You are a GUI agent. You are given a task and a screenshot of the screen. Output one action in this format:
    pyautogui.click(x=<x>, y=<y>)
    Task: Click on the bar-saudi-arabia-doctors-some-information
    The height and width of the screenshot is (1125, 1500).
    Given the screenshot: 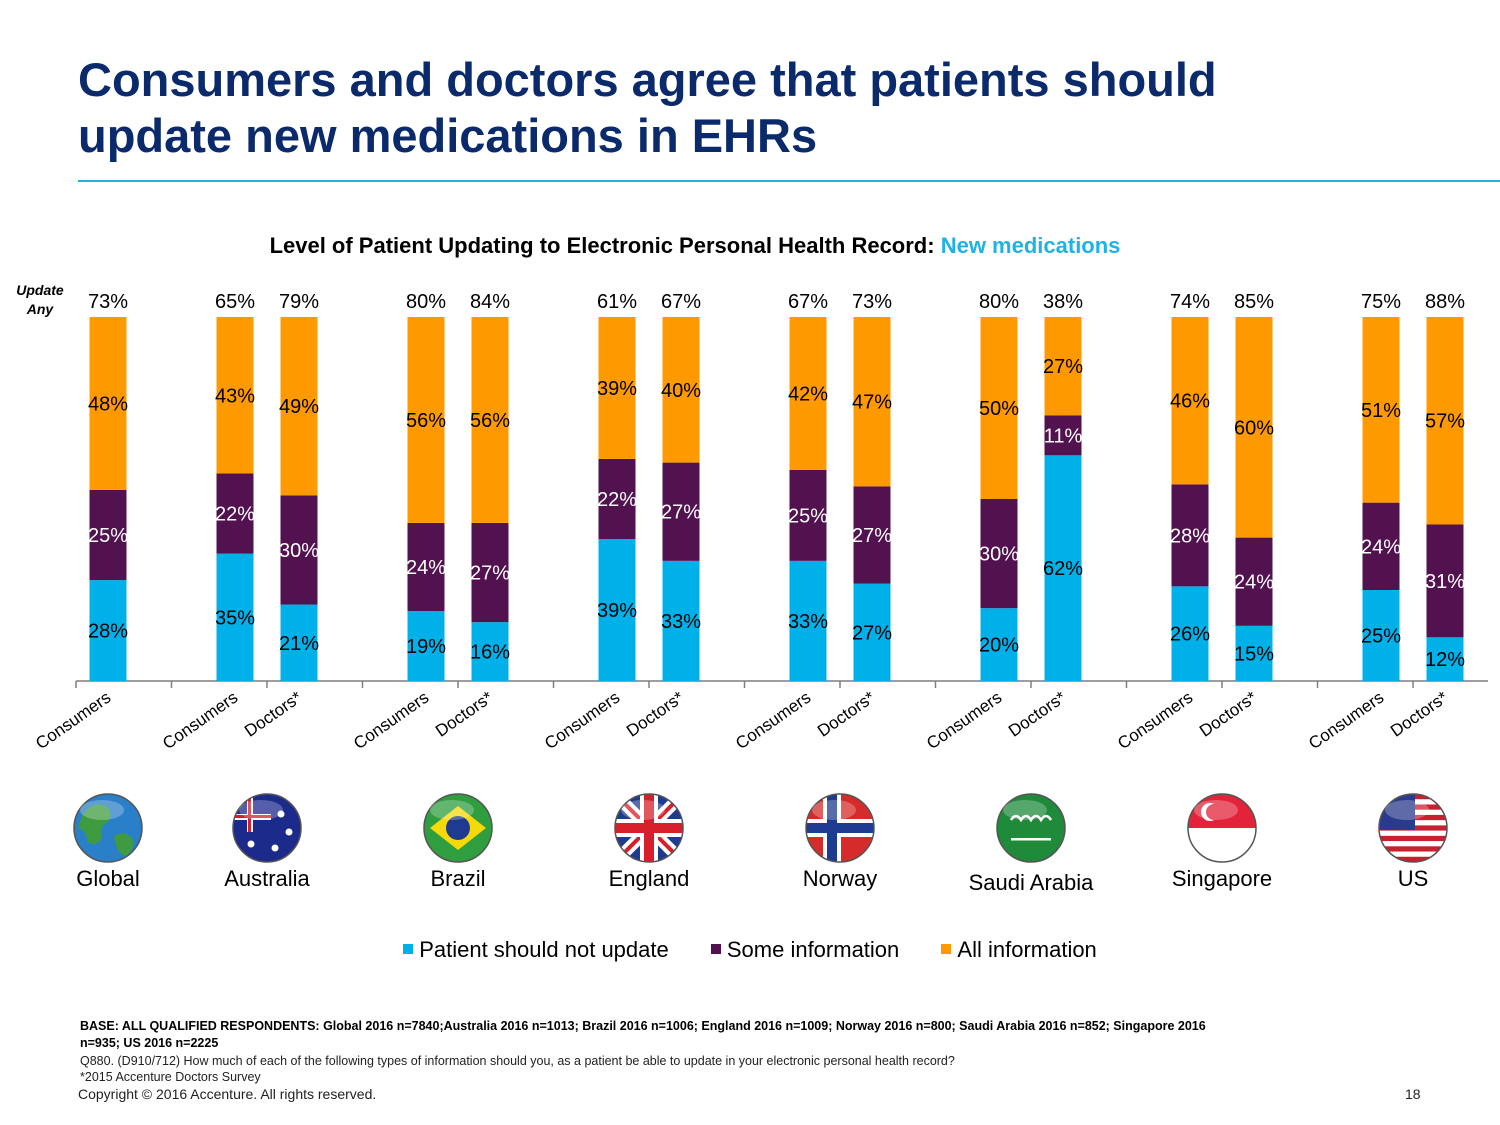 What is the action you would take?
    pyautogui.click(x=1063, y=435)
    